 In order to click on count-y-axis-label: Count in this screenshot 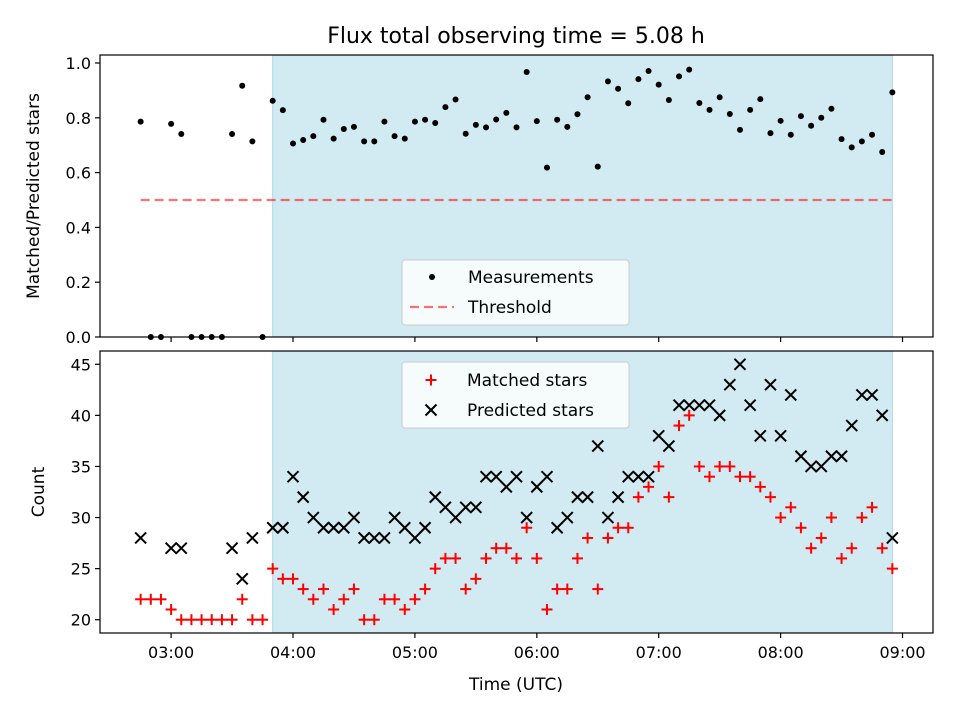, I will do `click(39, 491)`.